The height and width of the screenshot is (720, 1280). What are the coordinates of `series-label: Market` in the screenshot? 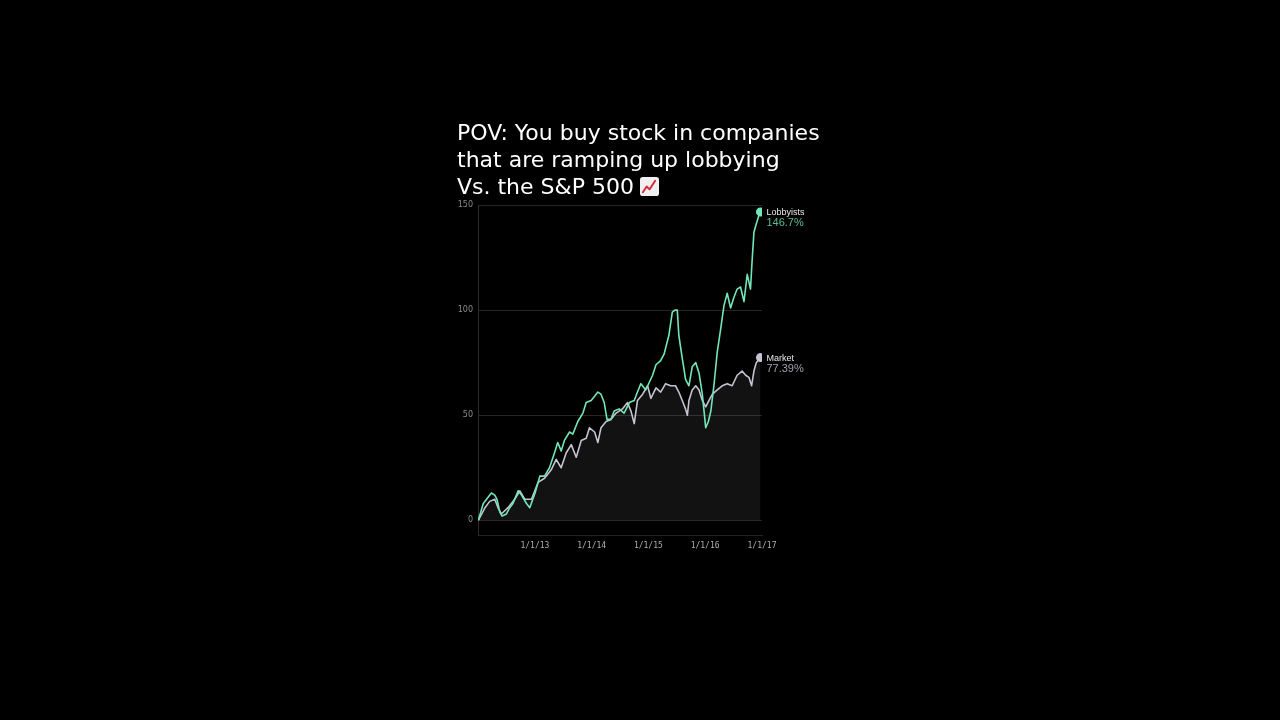 It's located at (780, 357).